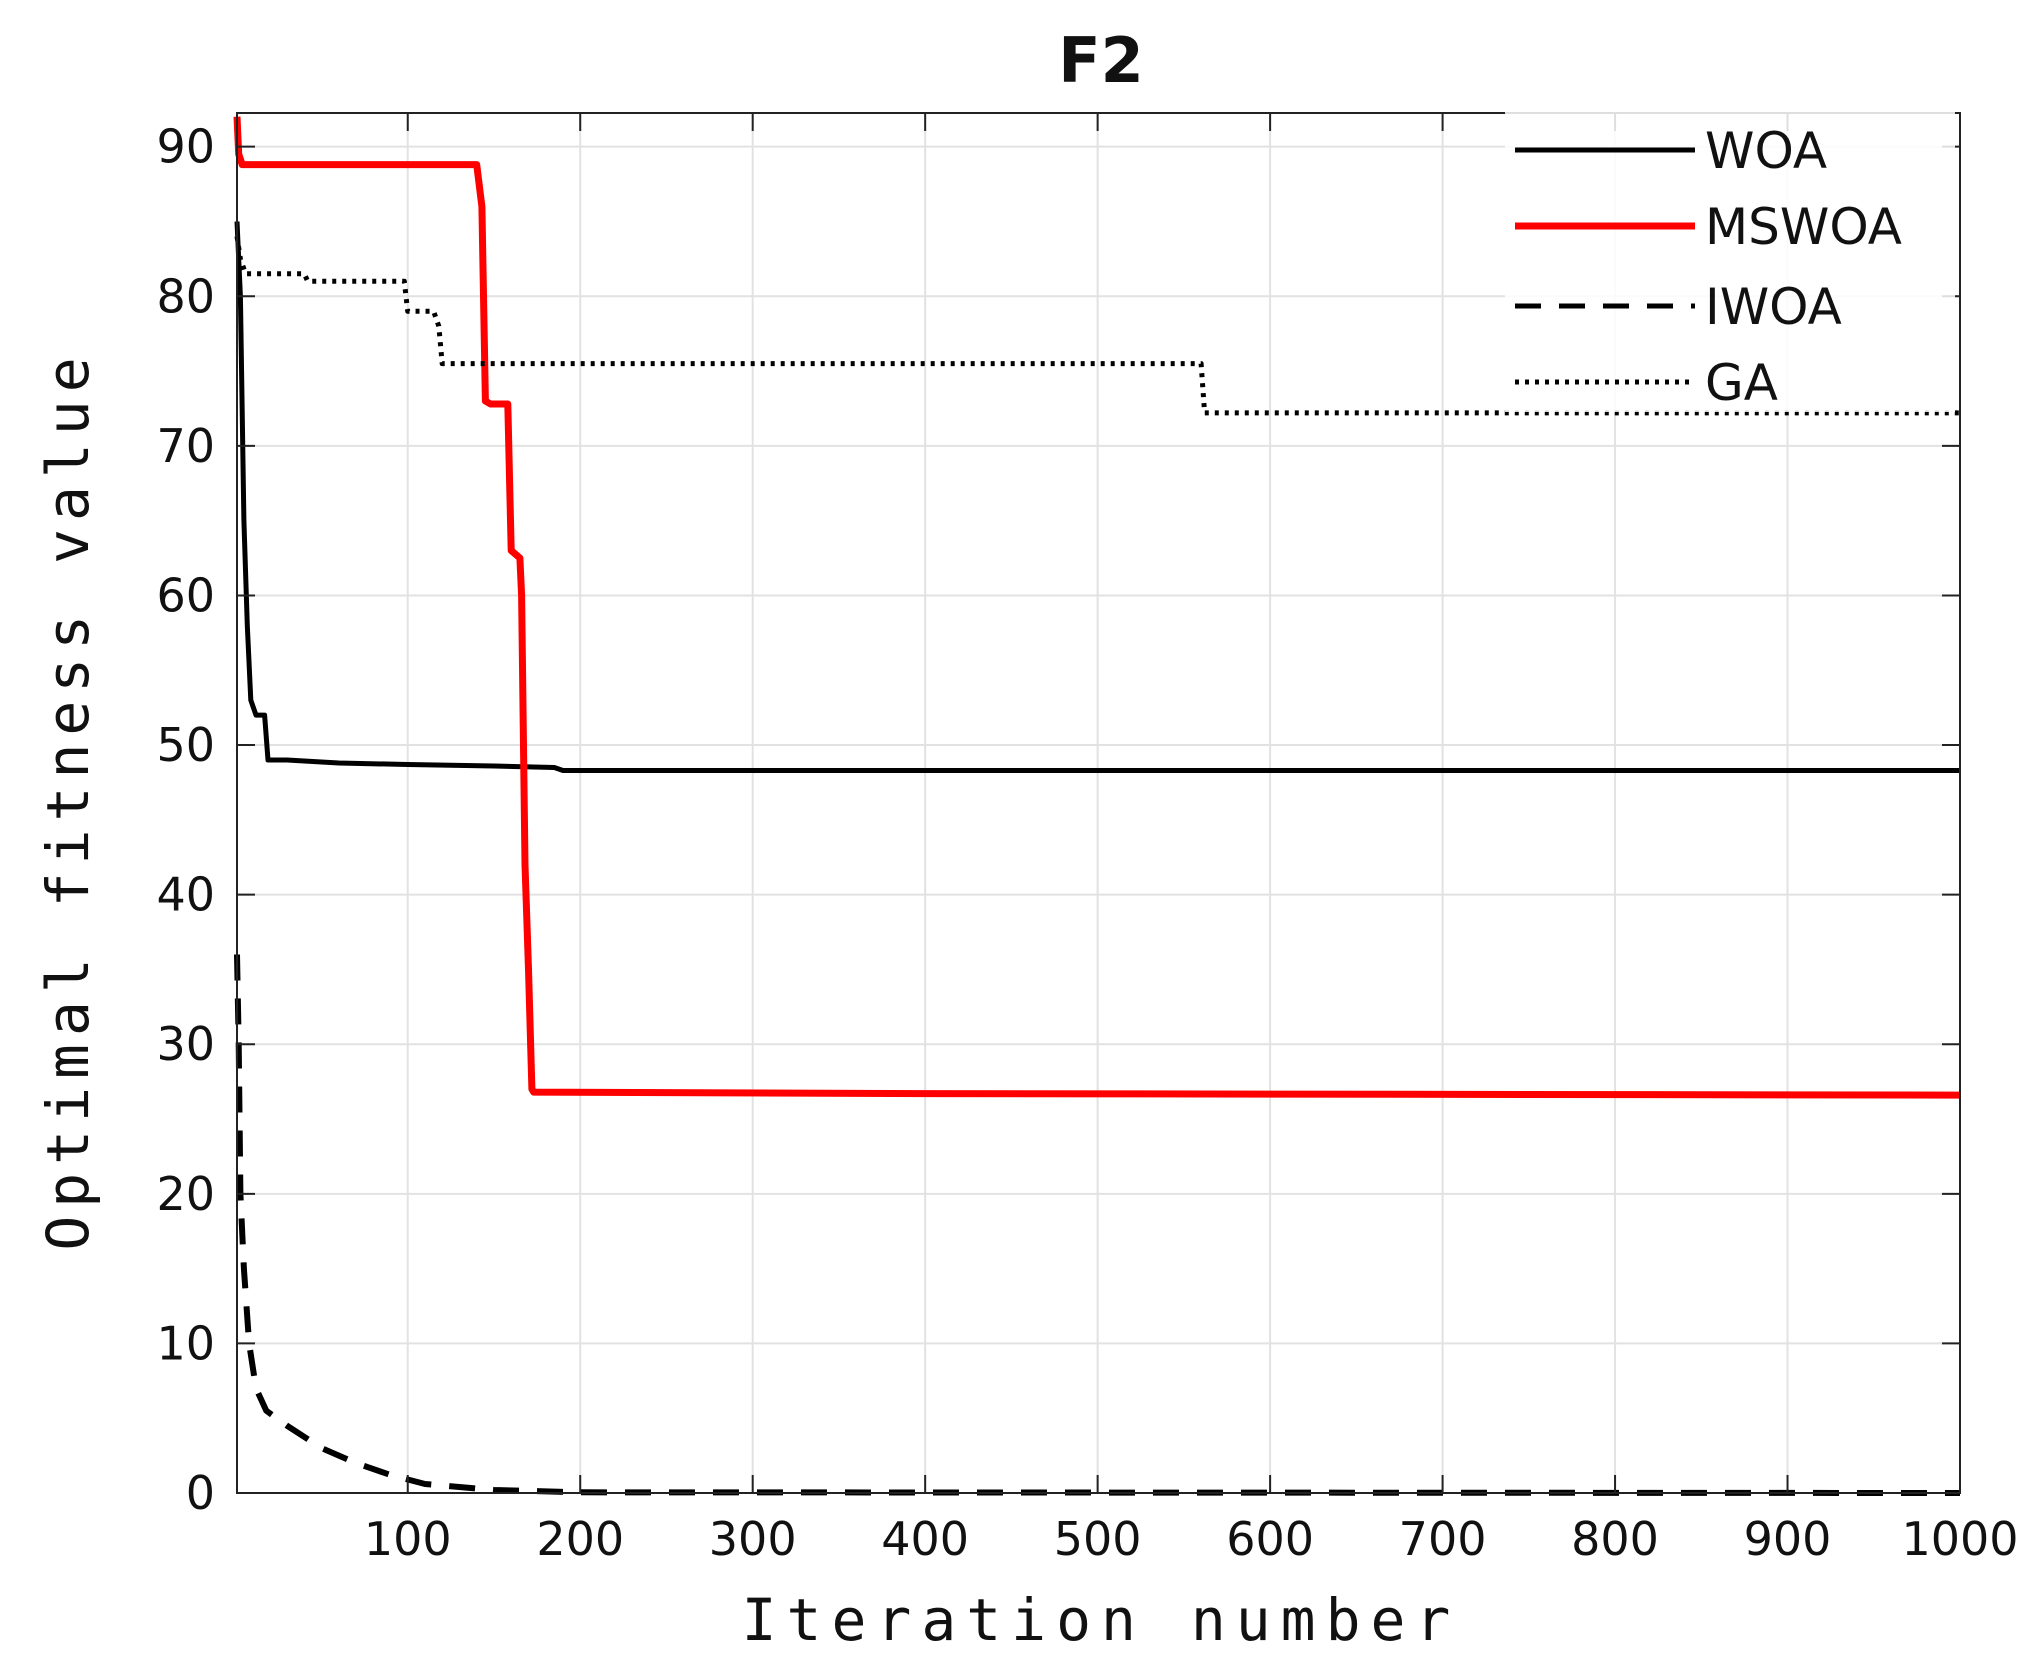 The width and height of the screenshot is (2039, 1664). I want to click on x-tick-label: 200, so click(580, 1539).